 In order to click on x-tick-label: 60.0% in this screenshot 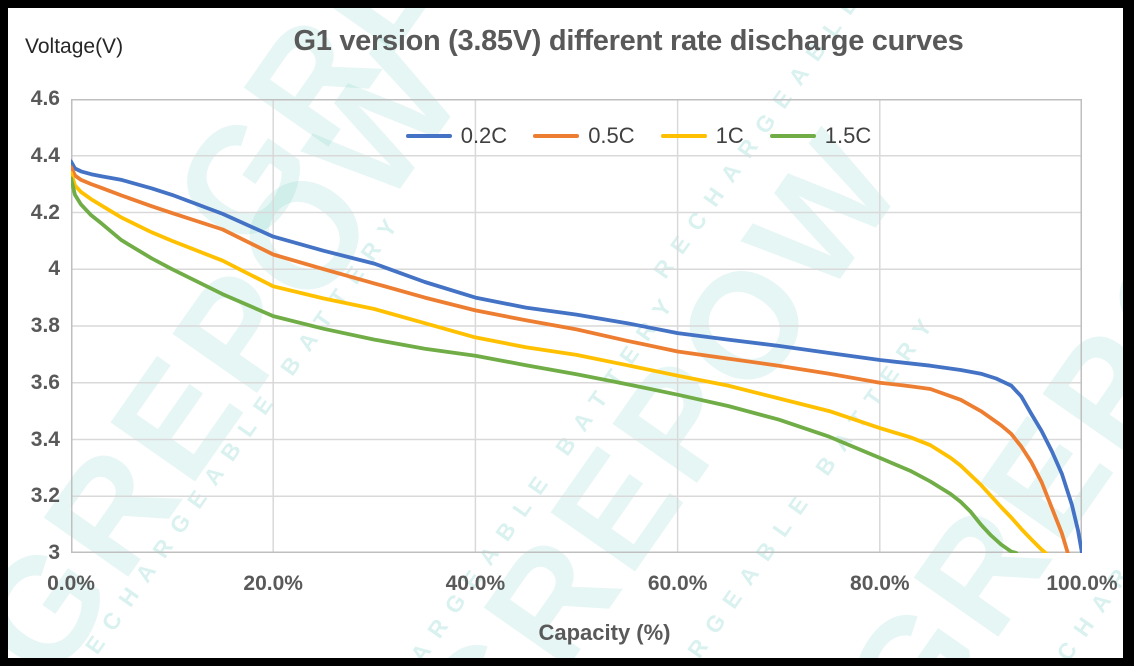, I will do `click(677, 583)`.